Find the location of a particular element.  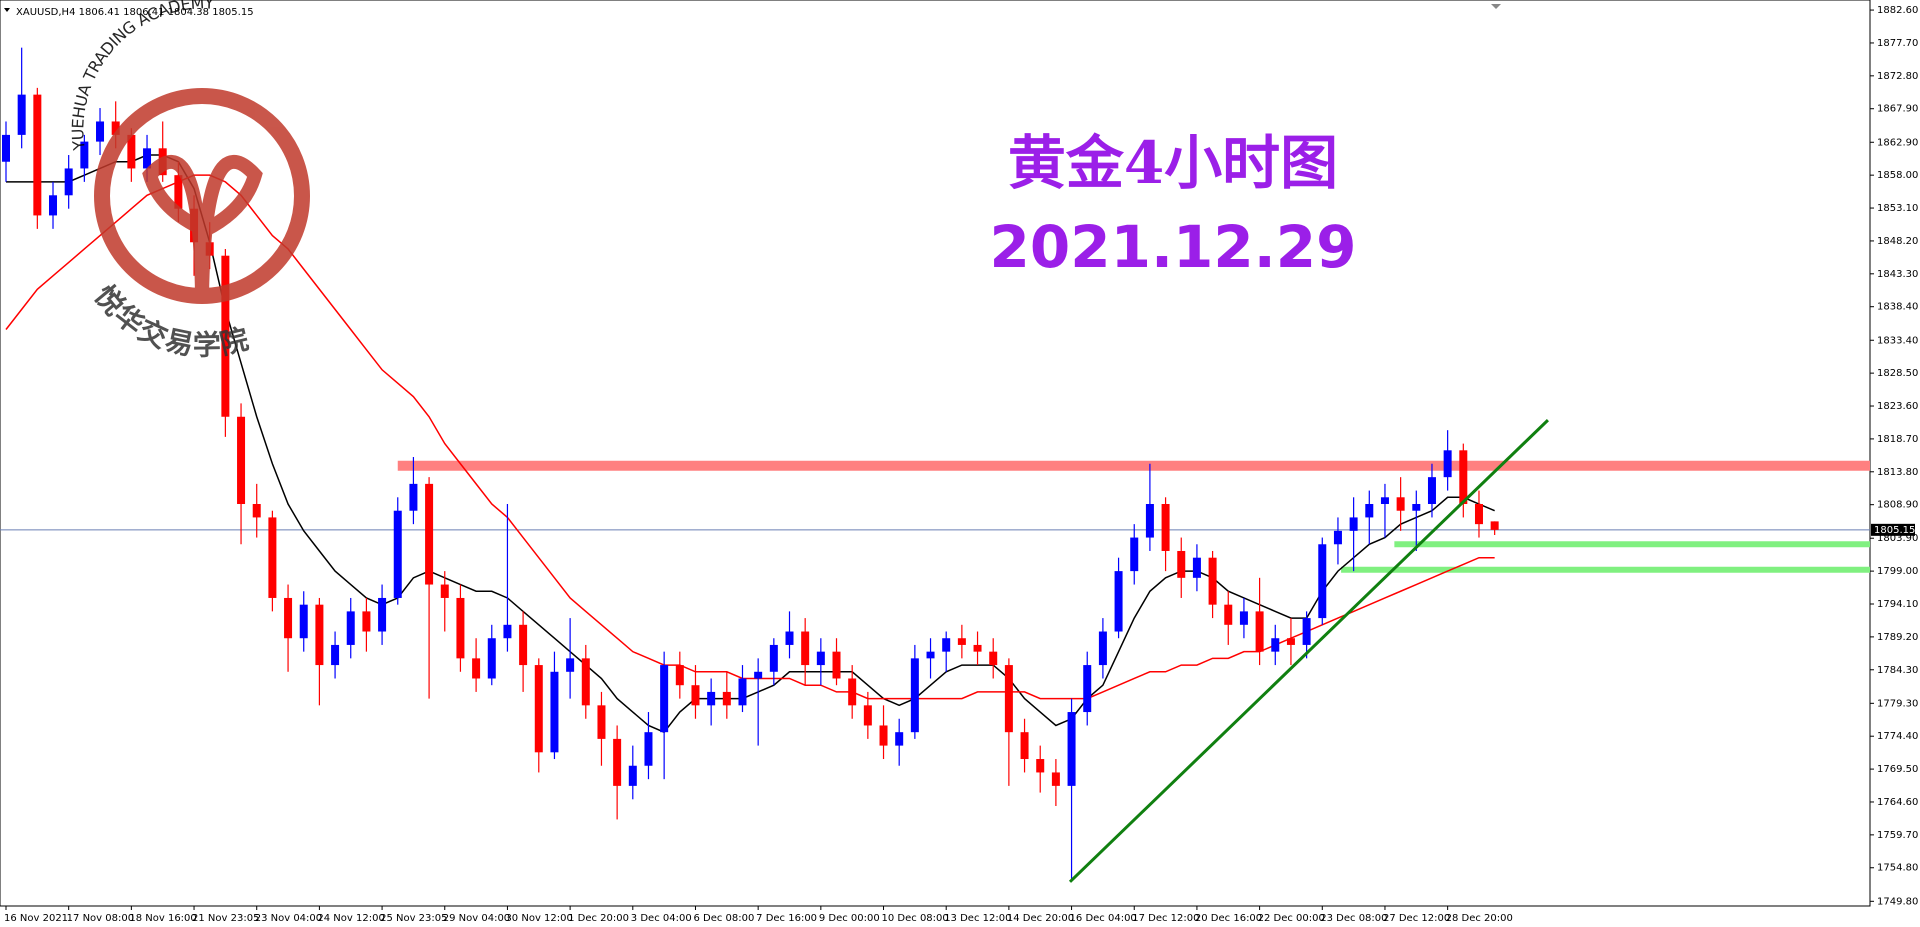

y-tick-label: 1749.80 is located at coordinates (1897, 901).